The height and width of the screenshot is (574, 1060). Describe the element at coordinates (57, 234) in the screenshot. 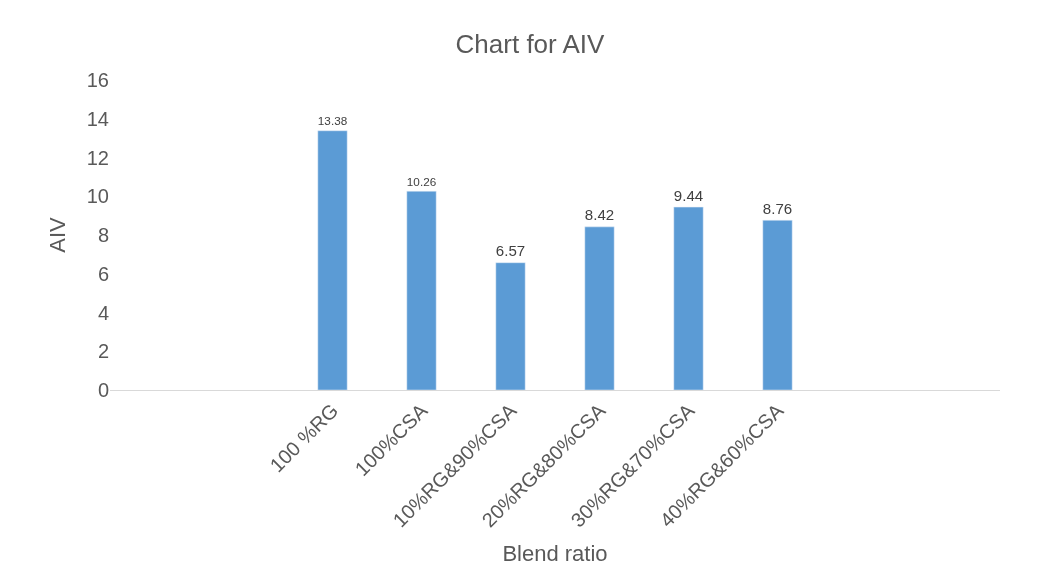

I see `y-axis-title: AIV` at that location.